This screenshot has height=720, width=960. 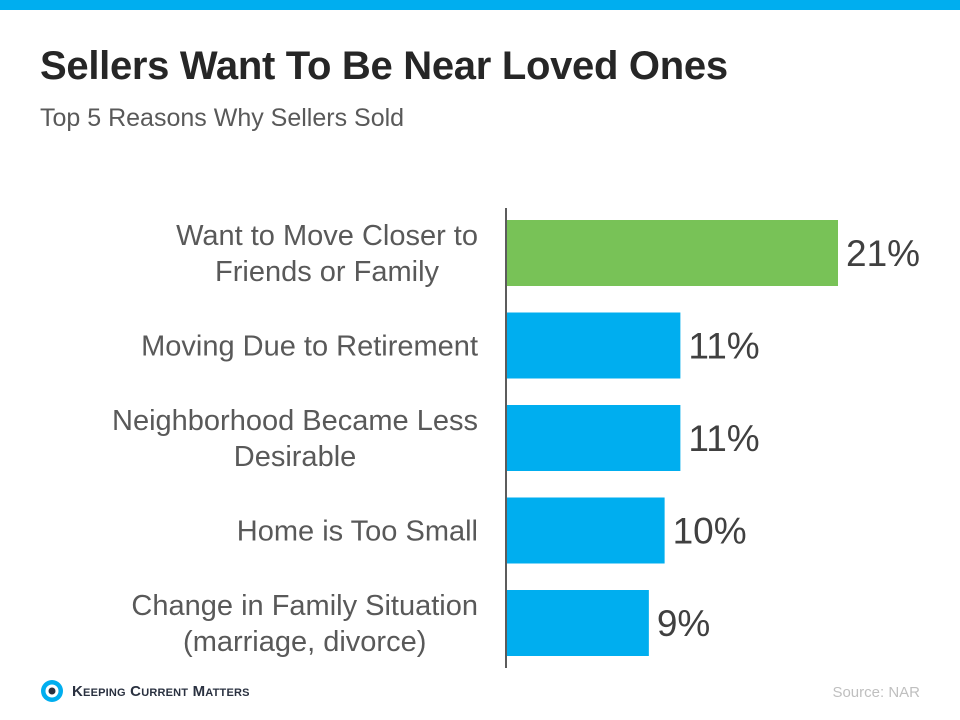 I want to click on bar-value-label-4: 9%, so click(x=683, y=623).